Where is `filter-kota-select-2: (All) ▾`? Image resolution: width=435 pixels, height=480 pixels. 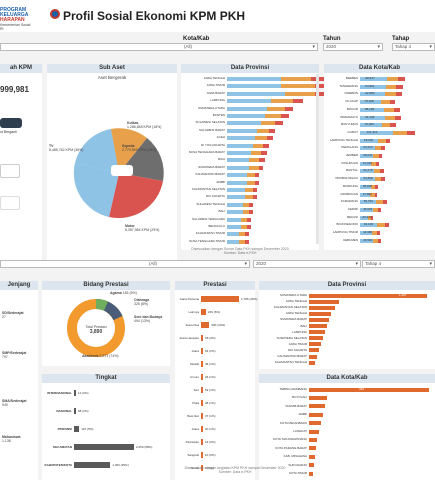 filter-kota-select-2: (All) ▾ is located at coordinates (125, 264).